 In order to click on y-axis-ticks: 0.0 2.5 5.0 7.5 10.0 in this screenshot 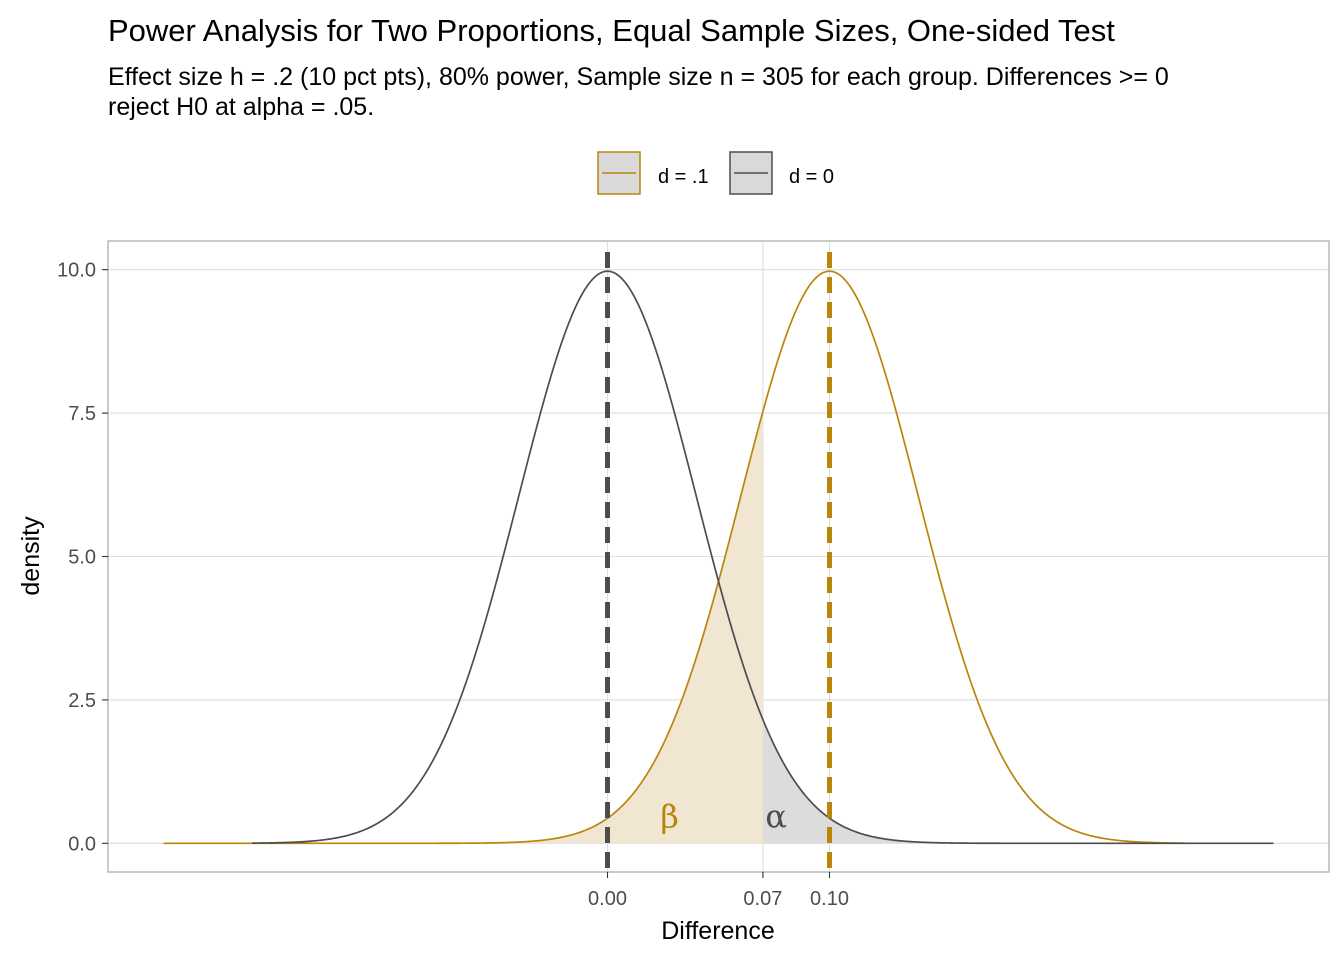, I will do `click(82, 557)`.